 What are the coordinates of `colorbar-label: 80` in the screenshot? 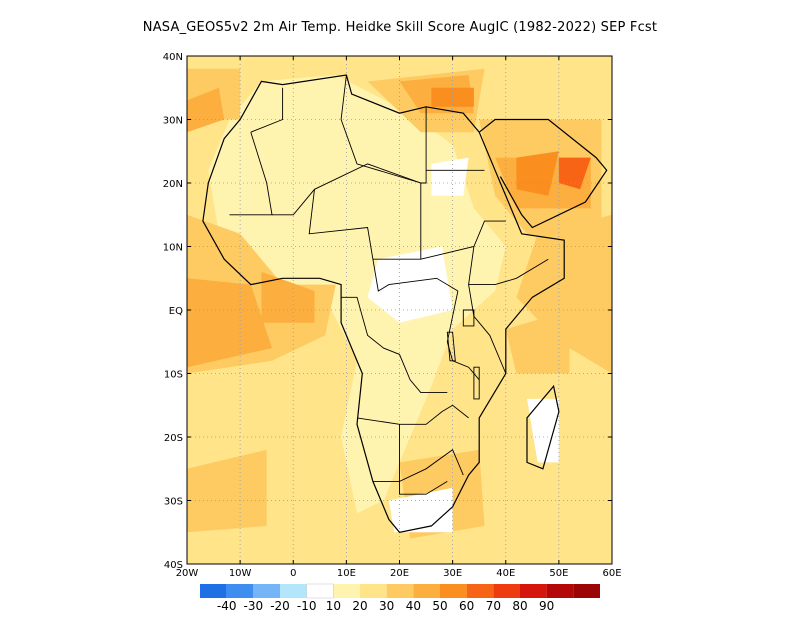 It's located at (519, 606).